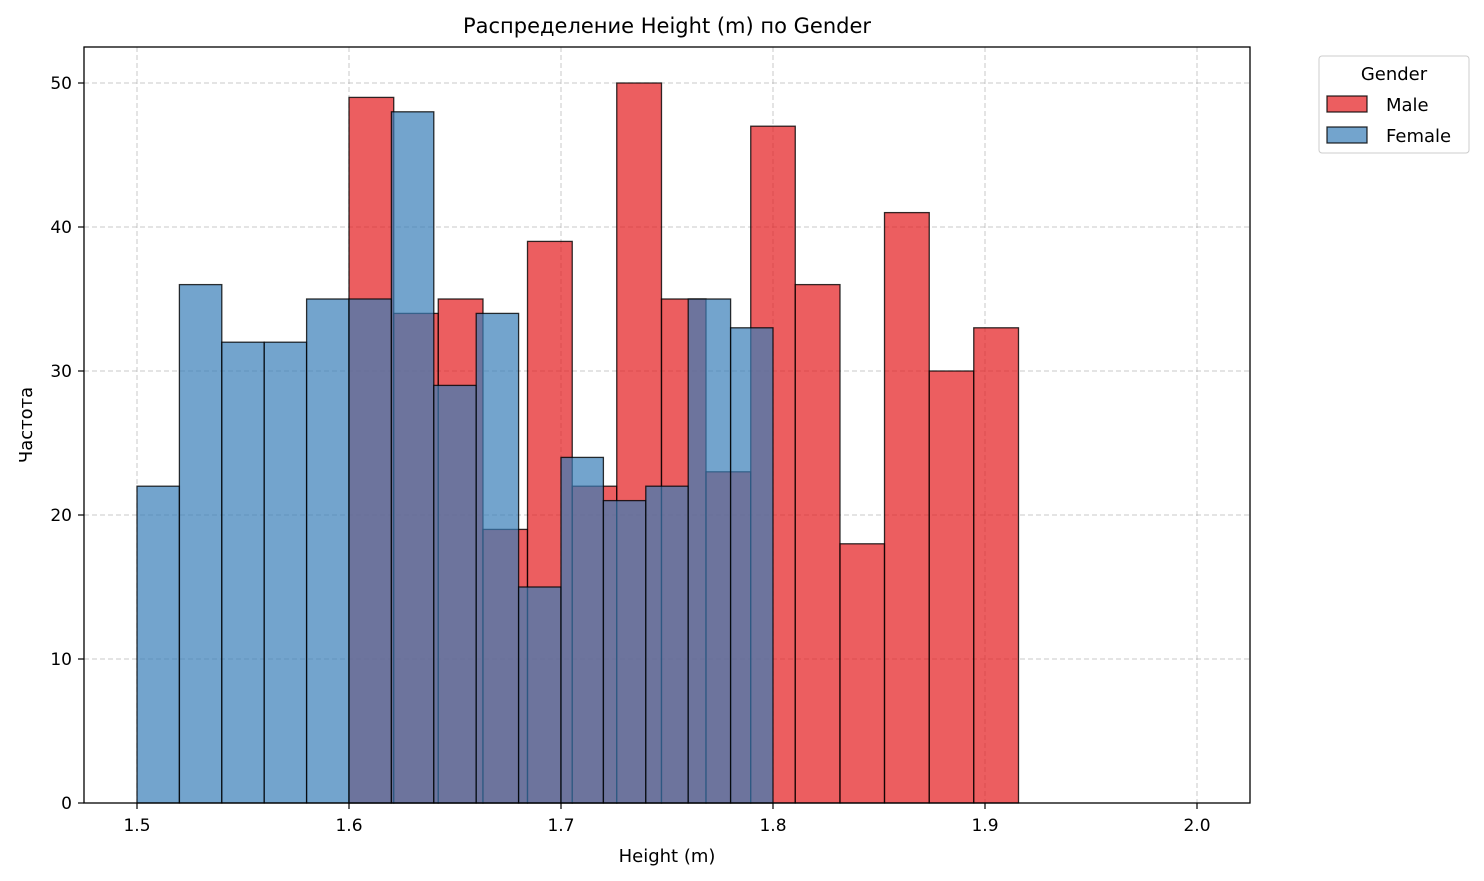 This screenshot has width=1484, height=881. Describe the element at coordinates (1347, 135) in the screenshot. I see `legend-swatch-female` at that location.